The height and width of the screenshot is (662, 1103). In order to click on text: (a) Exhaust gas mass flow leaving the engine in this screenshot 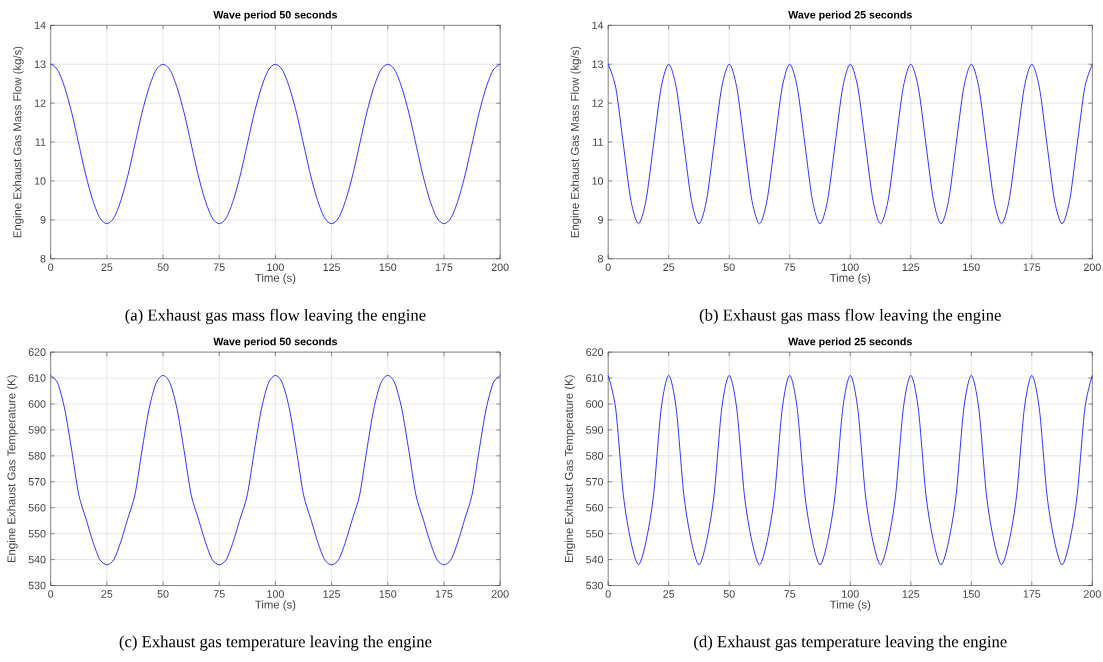, I will do `click(275, 316)`.